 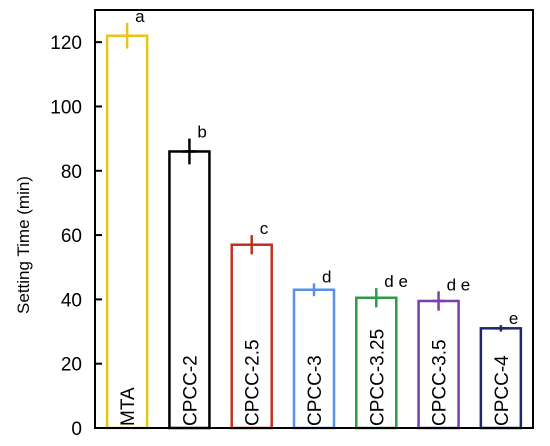 I want to click on significance-letter: d, so click(x=326, y=276).